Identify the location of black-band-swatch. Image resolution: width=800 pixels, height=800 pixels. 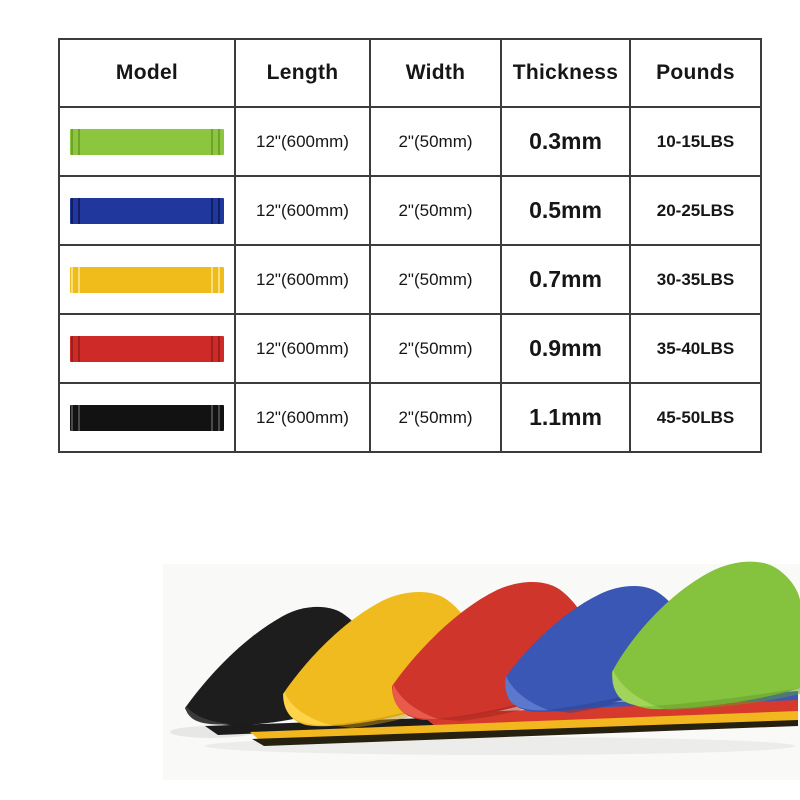
(147, 417).